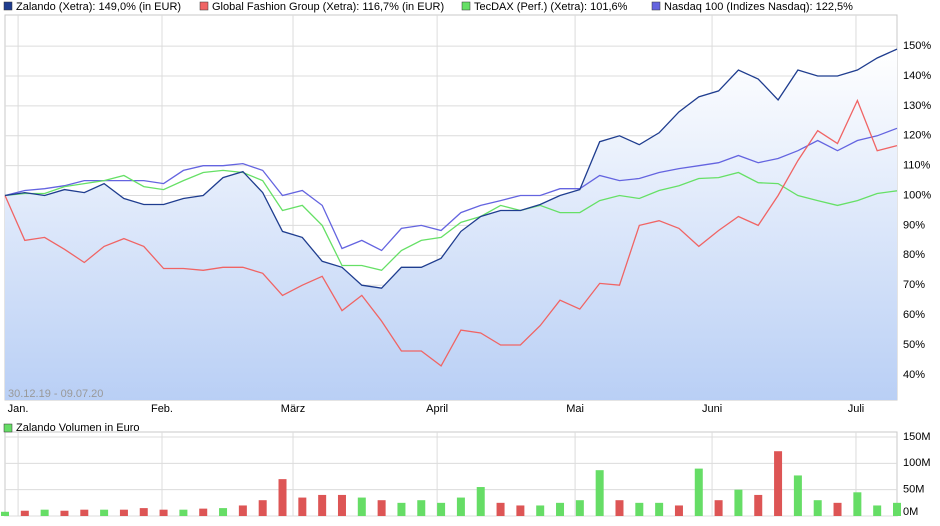 The height and width of the screenshot is (526, 940). Describe the element at coordinates (18, 409) in the screenshot. I see `x-tick-label: Jan.` at that location.